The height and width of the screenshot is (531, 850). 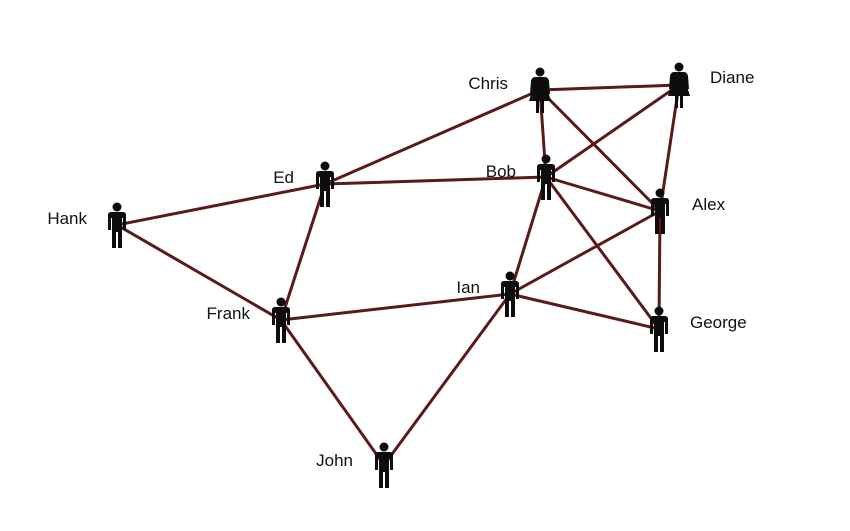 I want to click on node-label-chris: Chris, so click(x=488, y=83).